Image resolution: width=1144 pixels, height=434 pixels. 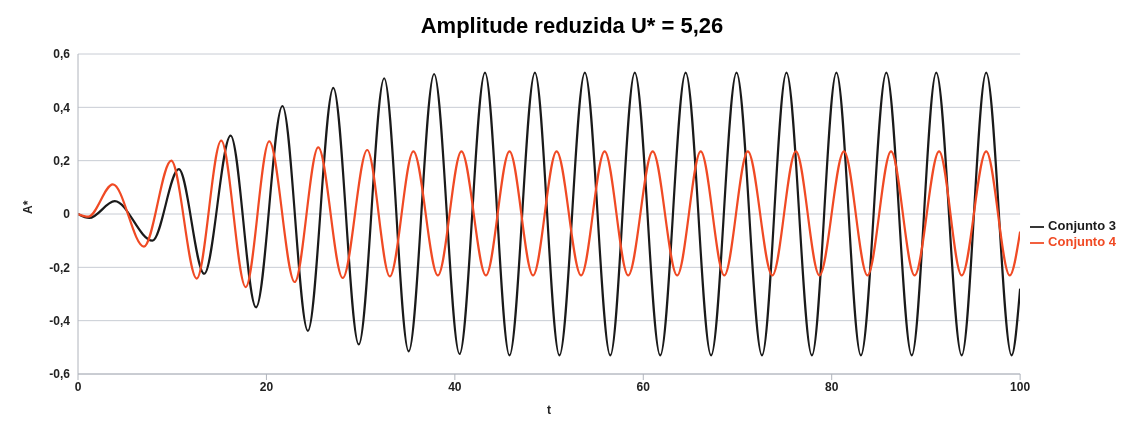 What do you see at coordinates (1082, 241) in the screenshot?
I see `legend-label: Conjunto 4` at bounding box center [1082, 241].